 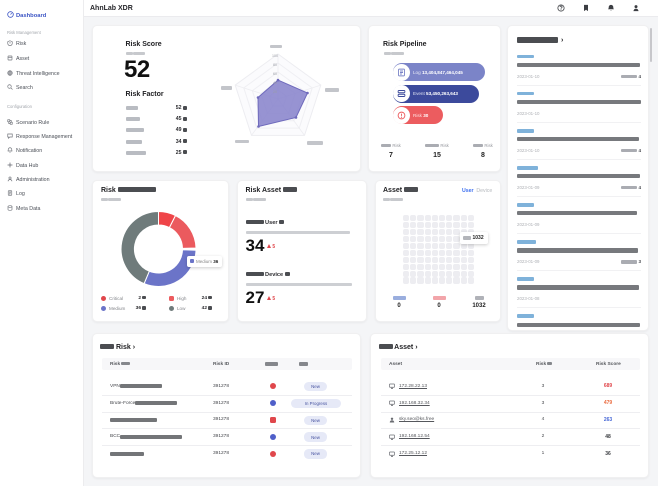 I want to click on svg-text: 100, so click(x=275, y=56).